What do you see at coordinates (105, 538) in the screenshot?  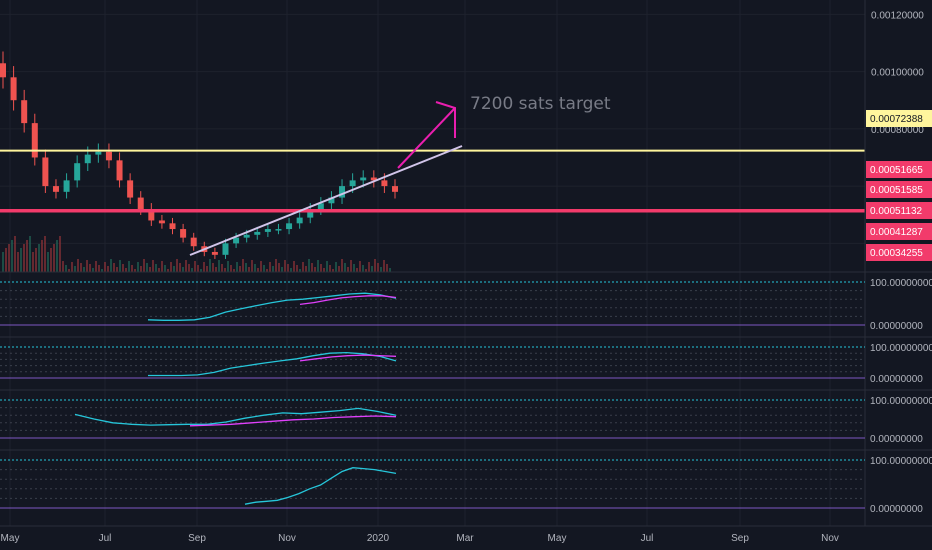 I see `time-tick-label: Jul` at bounding box center [105, 538].